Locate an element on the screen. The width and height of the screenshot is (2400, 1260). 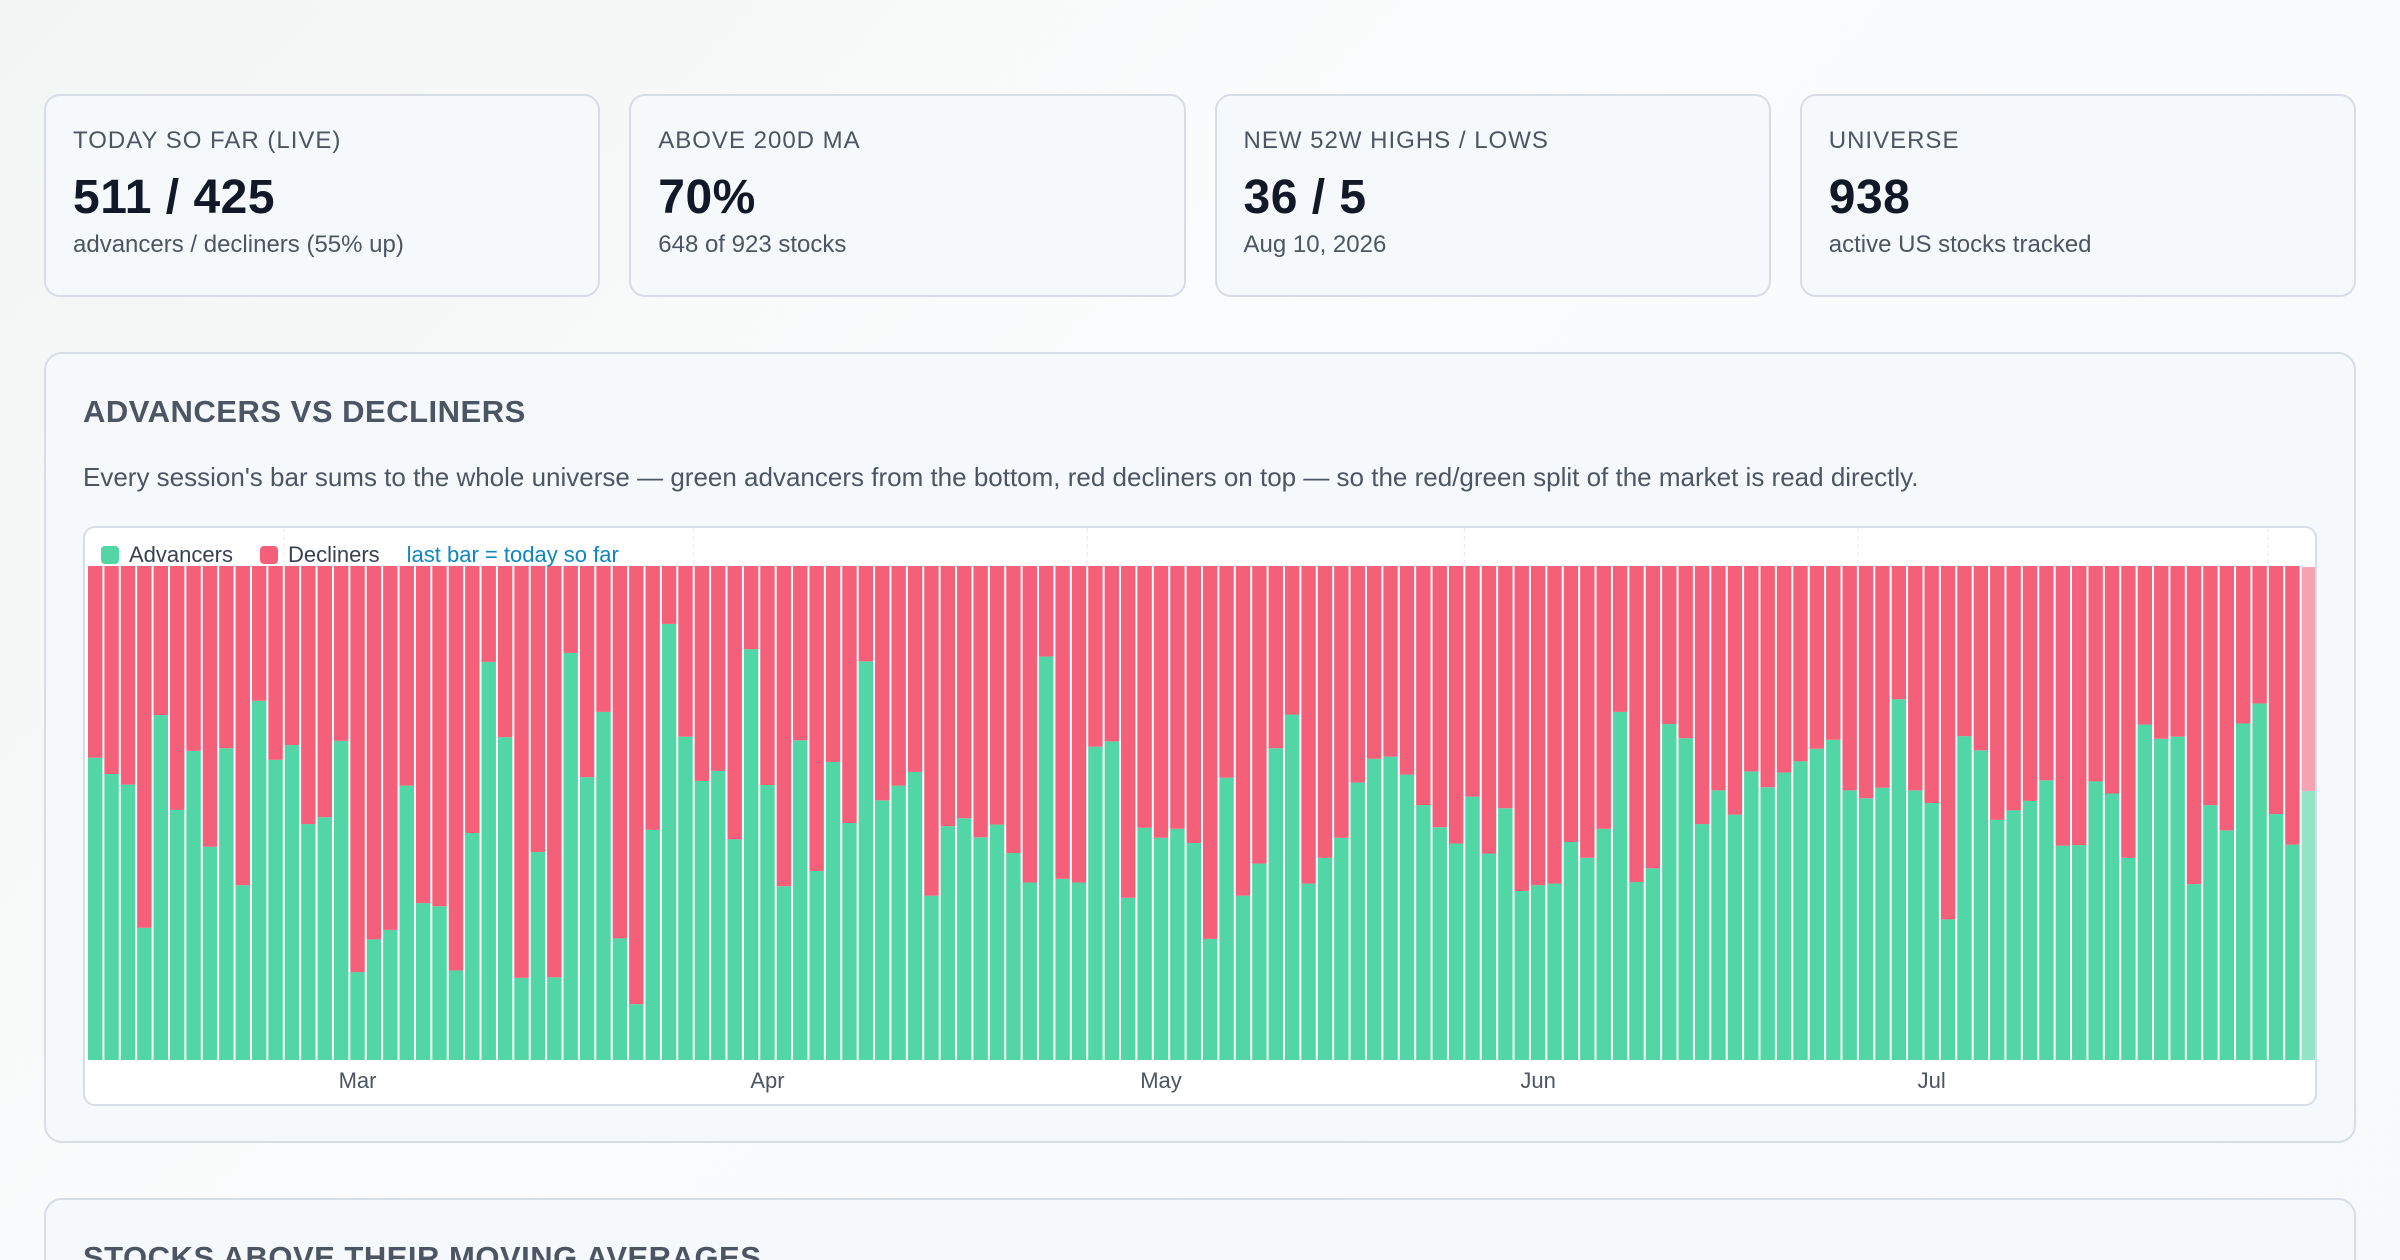
legend-advancers: Advancers is located at coordinates (167, 555).